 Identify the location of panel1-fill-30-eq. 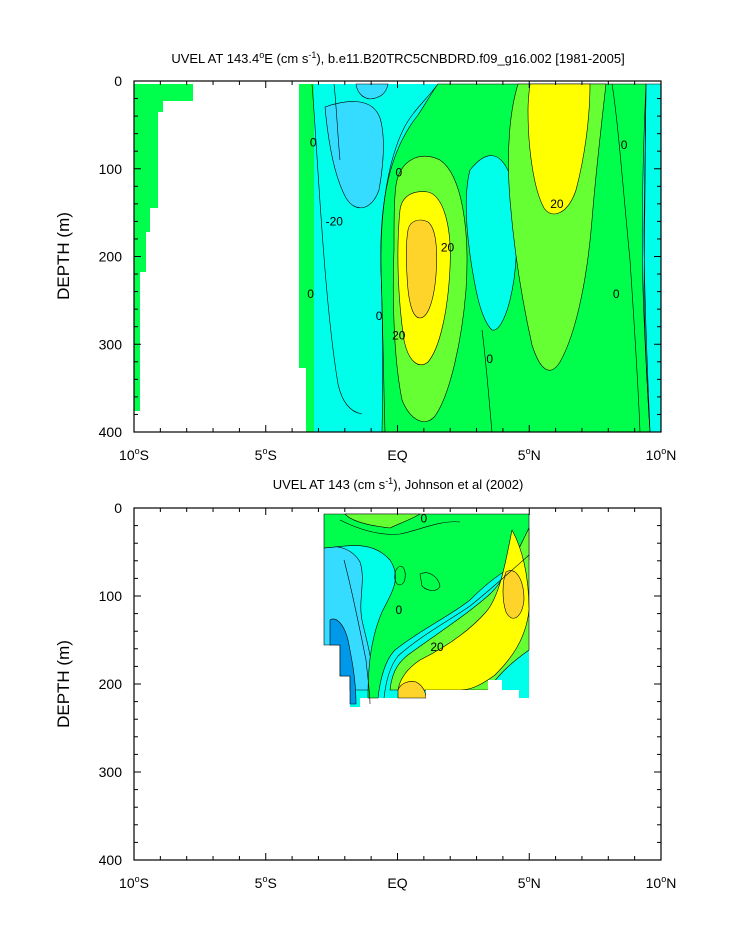
(422, 269).